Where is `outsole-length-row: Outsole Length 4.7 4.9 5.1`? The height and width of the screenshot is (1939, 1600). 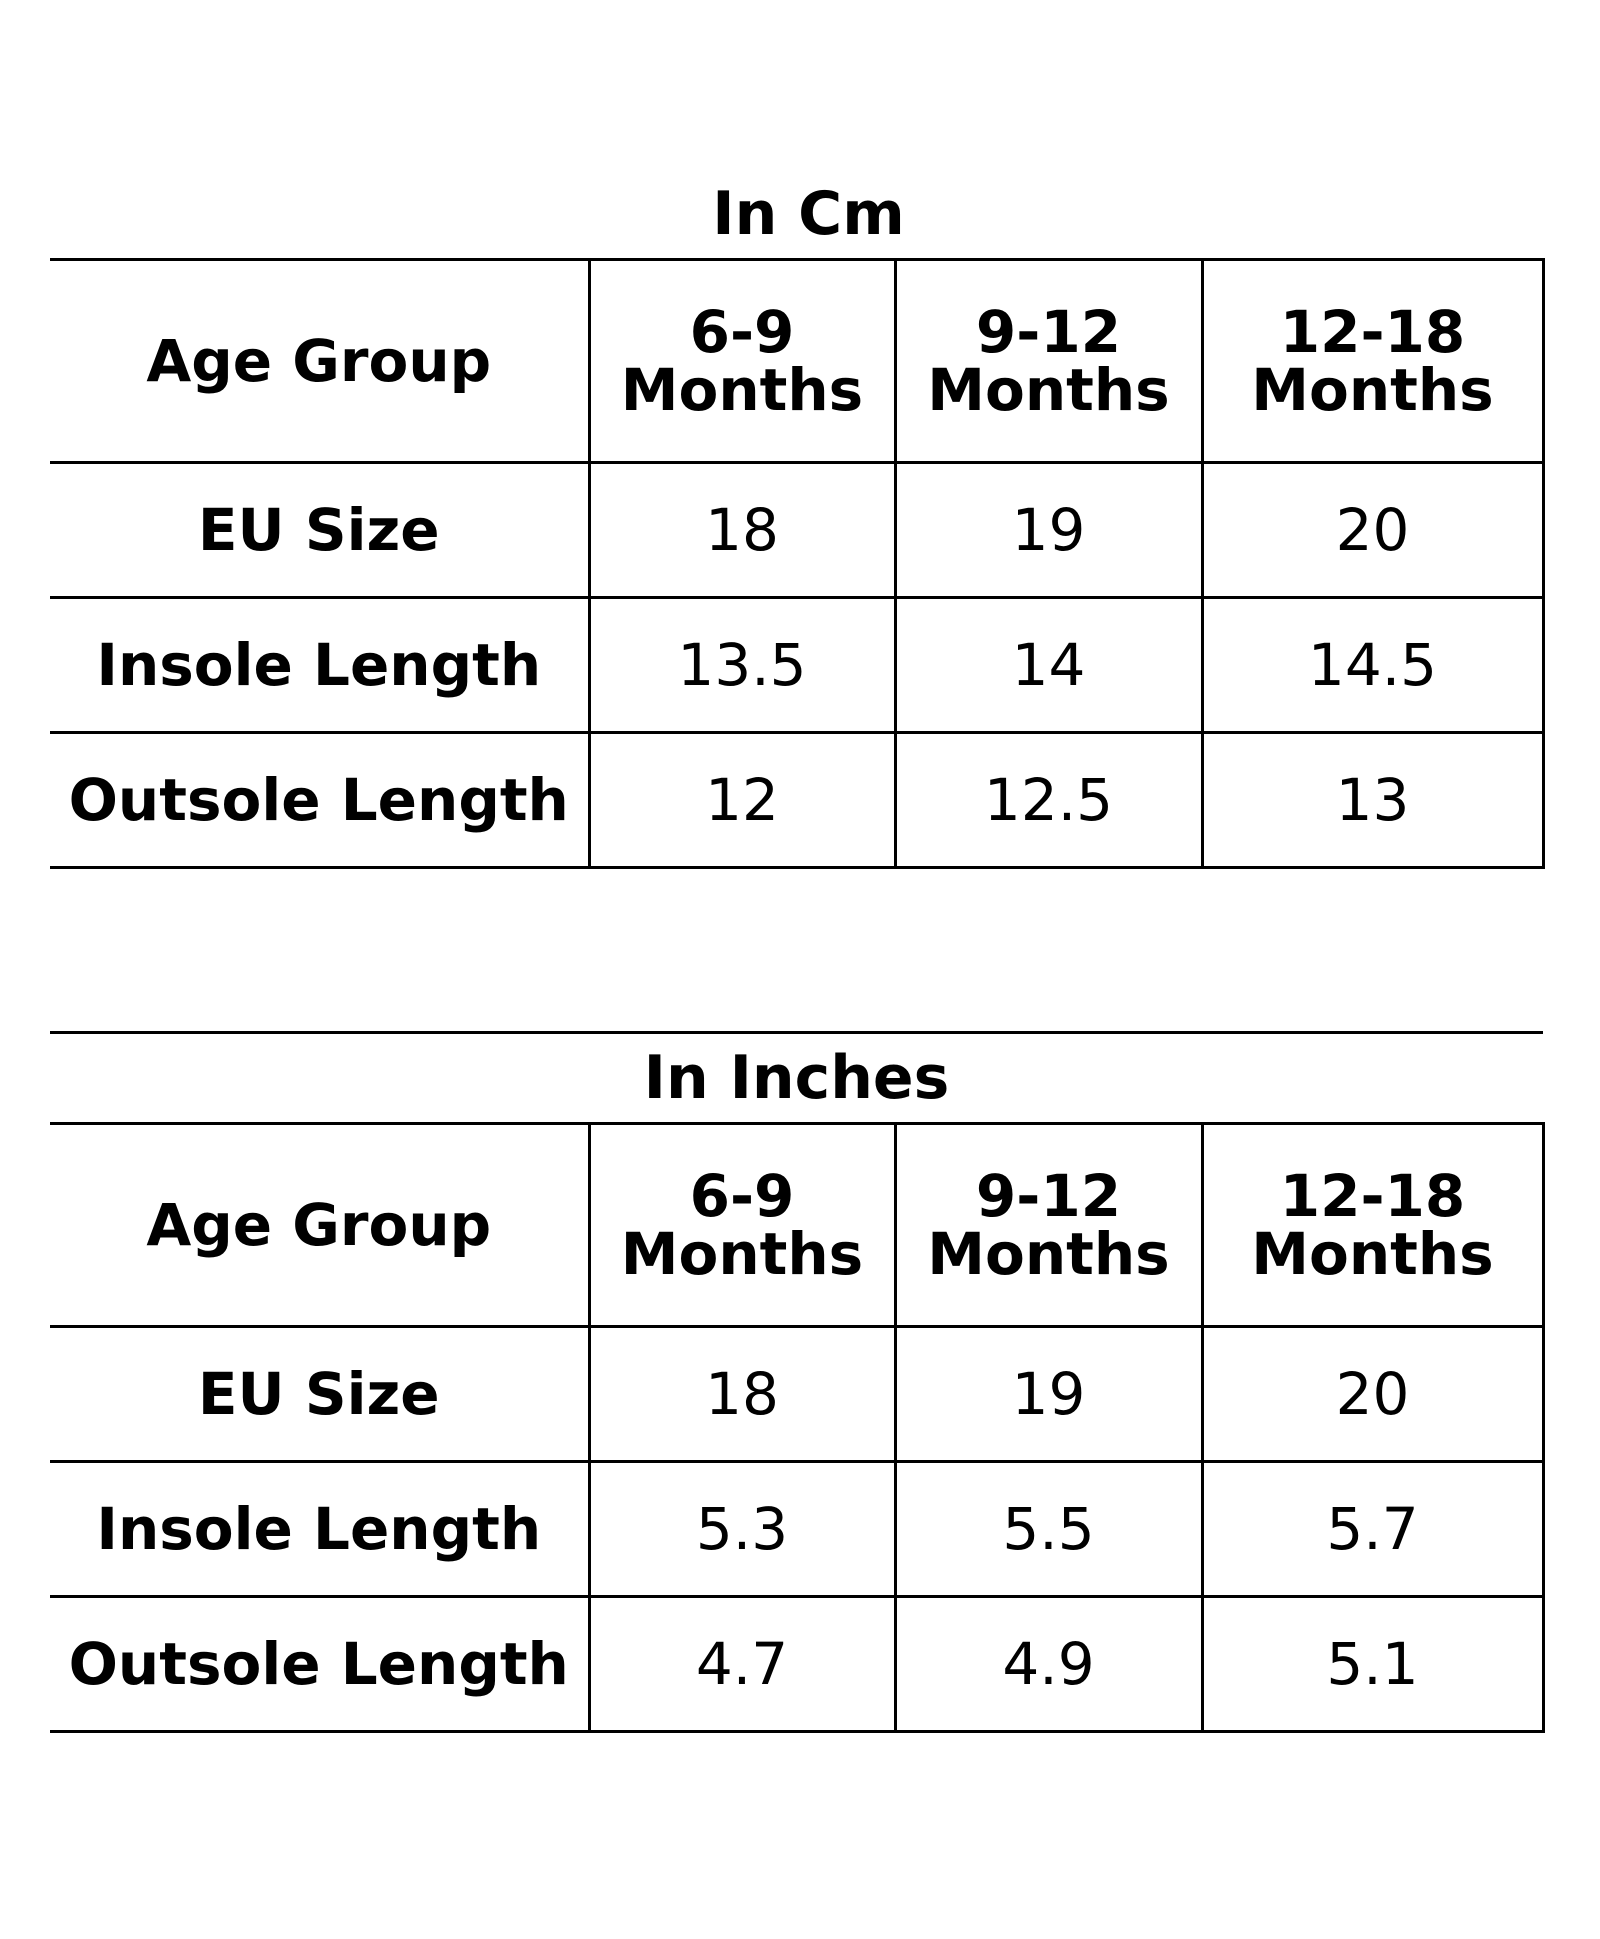
outsole-length-row: Outsole Length 4.7 4.9 5.1 is located at coordinates (797, 1664).